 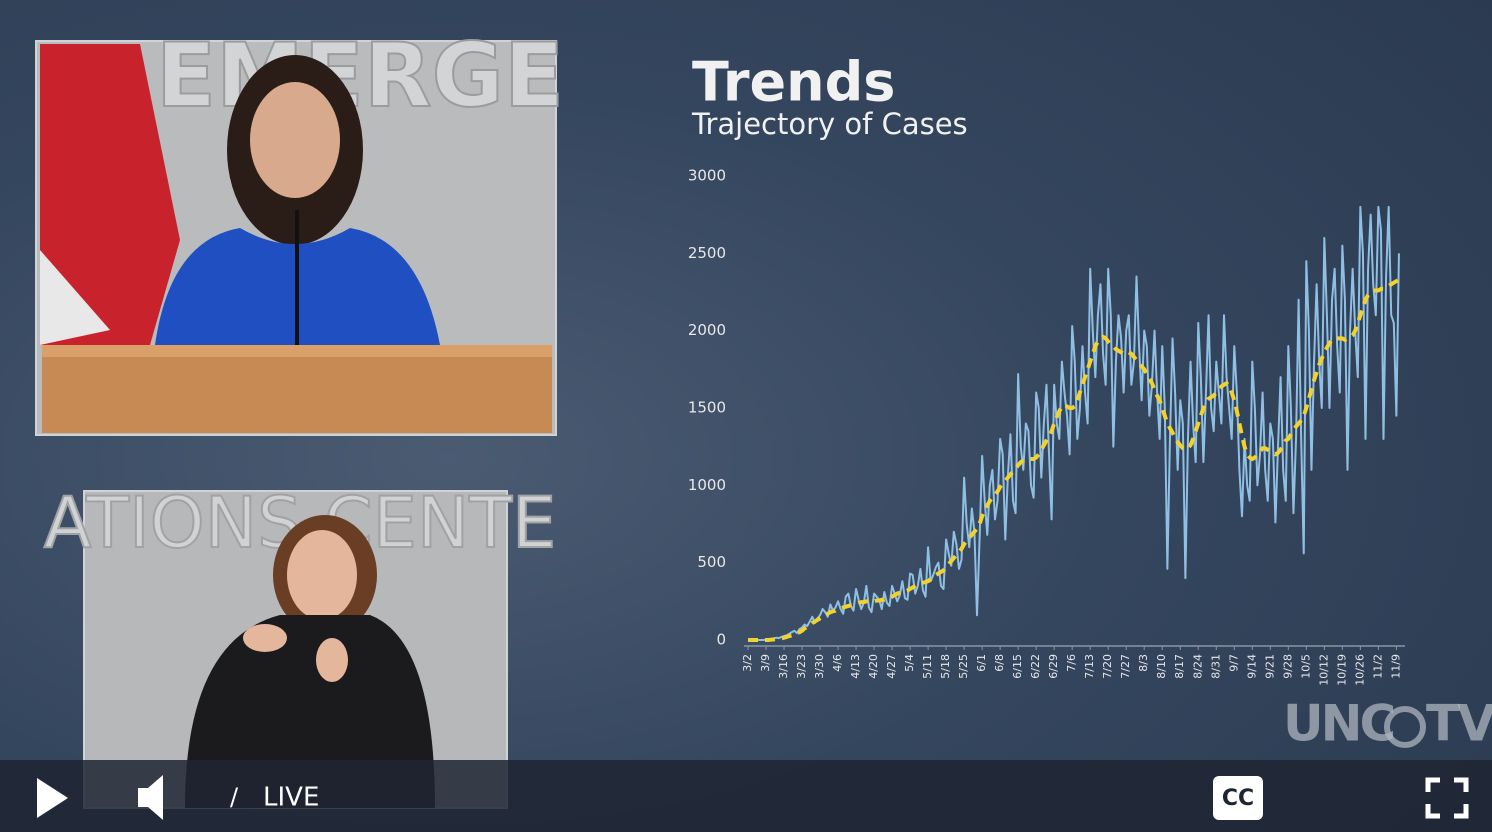 I want to click on x-tick-label: 4/13, so click(x=855, y=666).